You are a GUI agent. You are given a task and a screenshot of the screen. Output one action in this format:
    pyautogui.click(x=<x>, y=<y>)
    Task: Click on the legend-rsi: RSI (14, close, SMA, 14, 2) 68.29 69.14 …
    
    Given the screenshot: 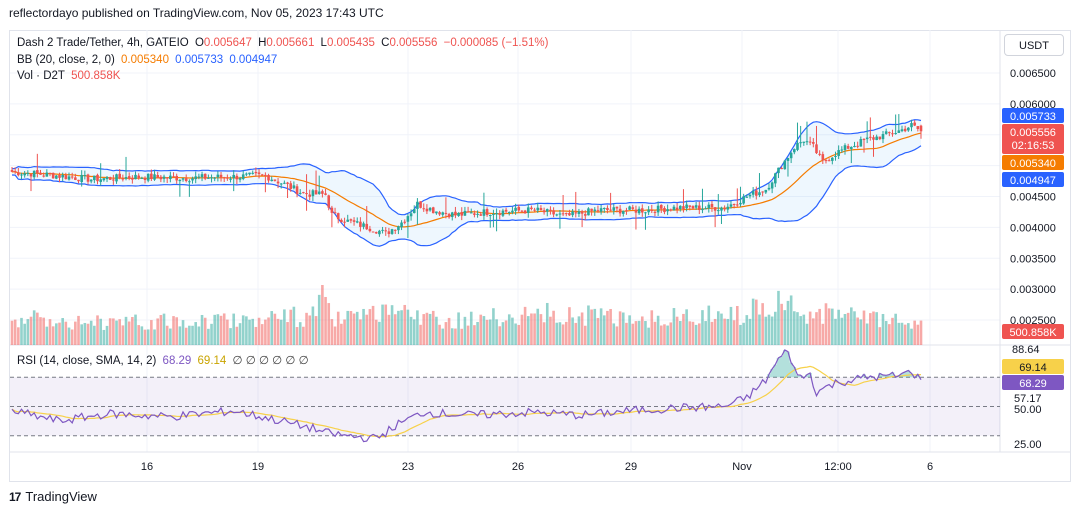 What is the action you would take?
    pyautogui.click(x=164, y=360)
    